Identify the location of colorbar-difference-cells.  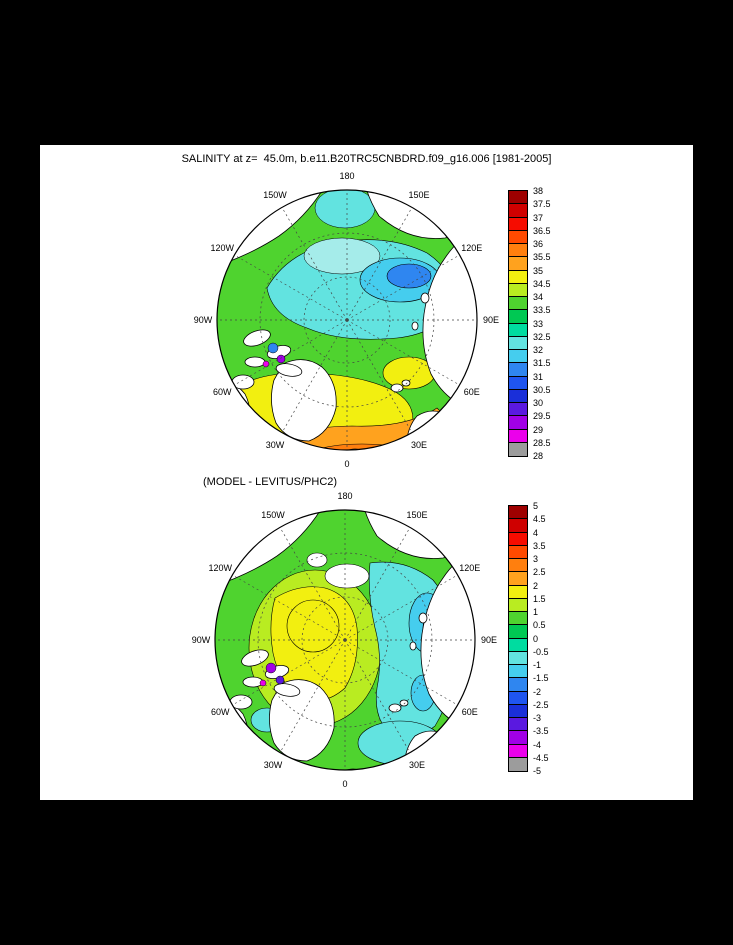
(518, 638).